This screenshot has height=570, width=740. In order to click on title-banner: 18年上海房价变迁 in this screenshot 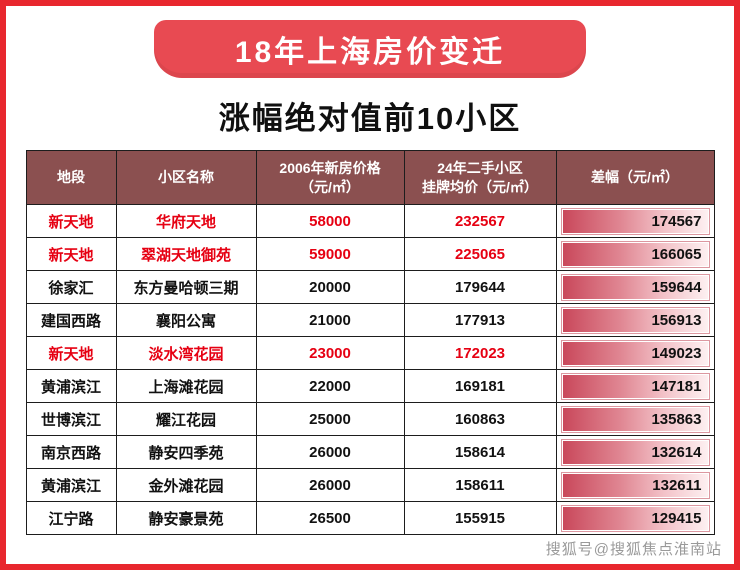, I will do `click(370, 49)`.